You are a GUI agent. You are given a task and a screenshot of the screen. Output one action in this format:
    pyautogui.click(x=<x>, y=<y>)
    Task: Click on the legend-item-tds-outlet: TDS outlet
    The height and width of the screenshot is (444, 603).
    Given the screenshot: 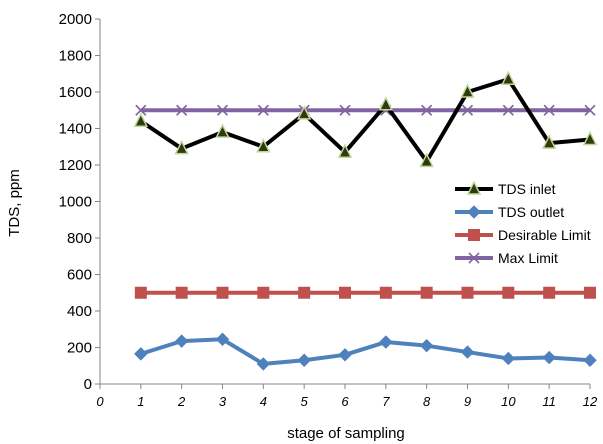 What is the action you would take?
    pyautogui.click(x=509, y=212)
    